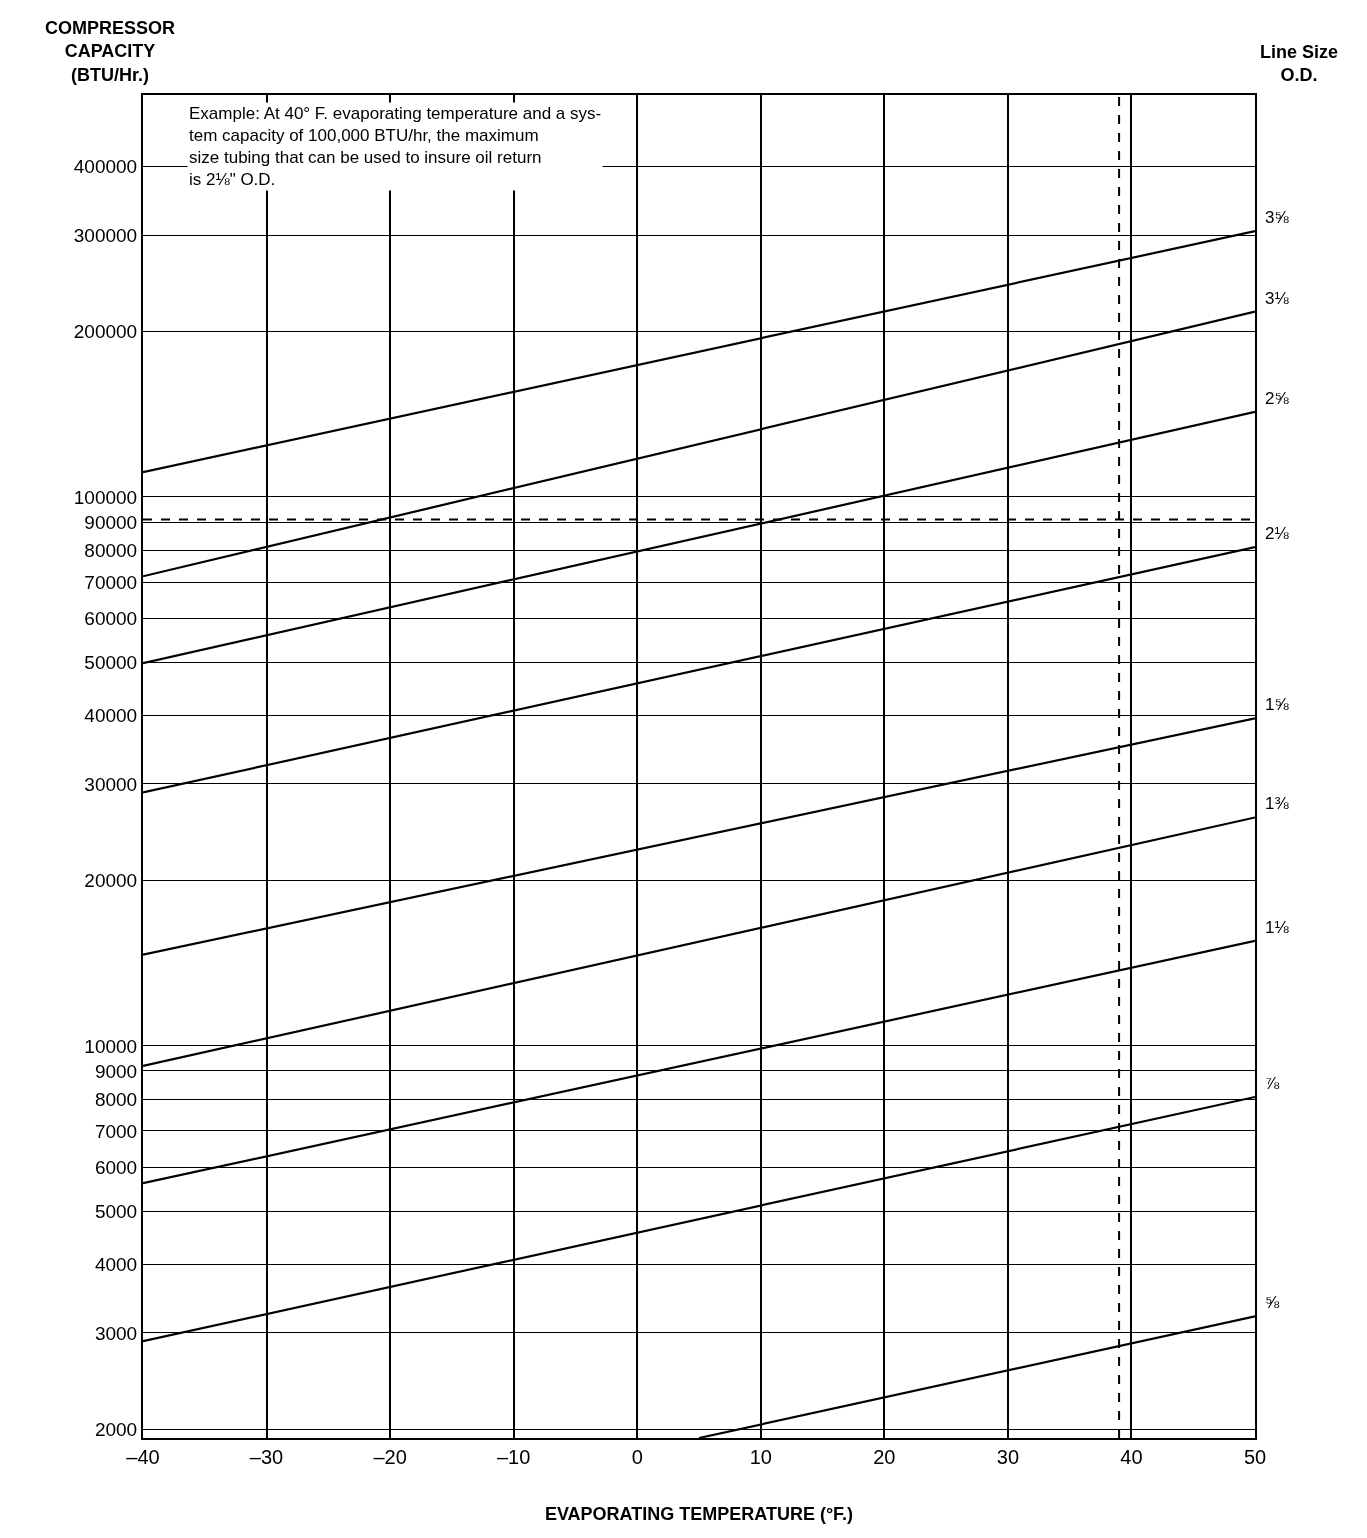  What do you see at coordinates (111, 881) in the screenshot?
I see `y-tick-label: 20000` at bounding box center [111, 881].